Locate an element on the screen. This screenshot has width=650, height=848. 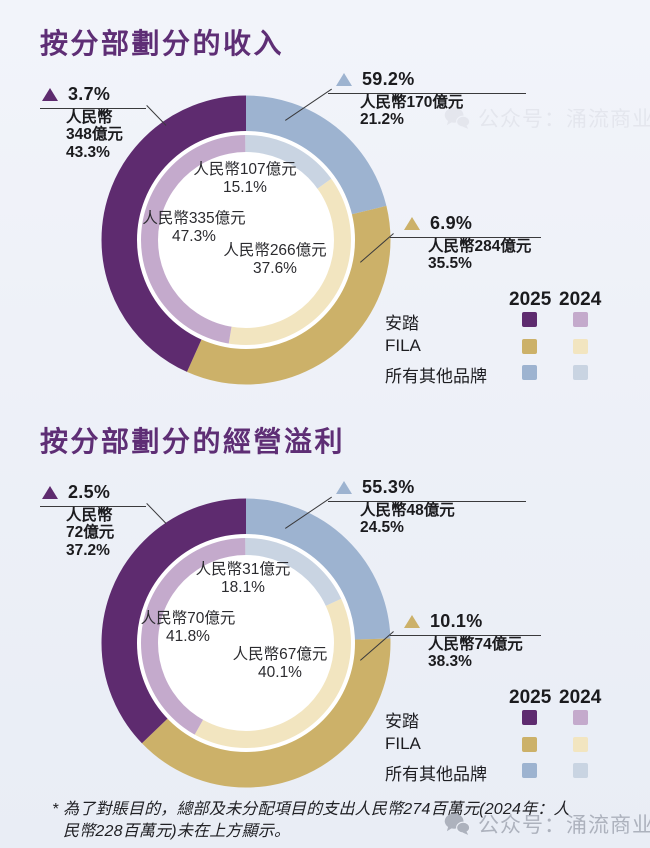
other-growth-pct: 55.3% is located at coordinates (388, 487).